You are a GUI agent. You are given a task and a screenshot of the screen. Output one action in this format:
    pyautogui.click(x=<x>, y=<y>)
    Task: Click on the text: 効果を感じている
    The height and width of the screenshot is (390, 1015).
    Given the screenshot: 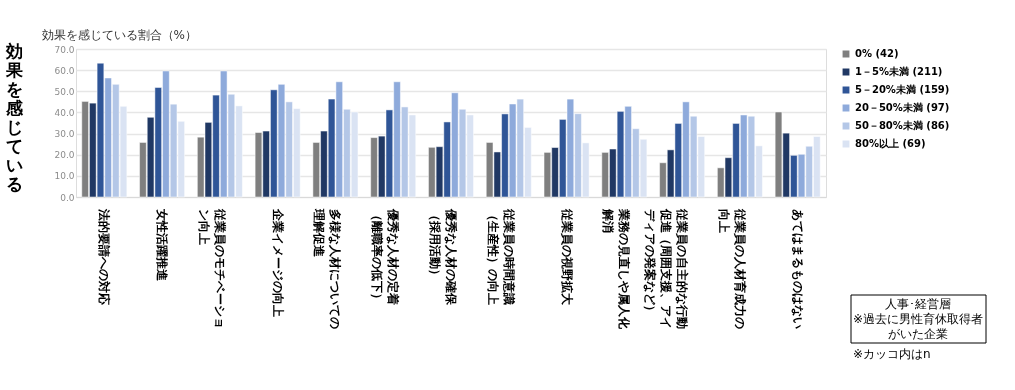 What is the action you would take?
    pyautogui.click(x=14, y=117)
    